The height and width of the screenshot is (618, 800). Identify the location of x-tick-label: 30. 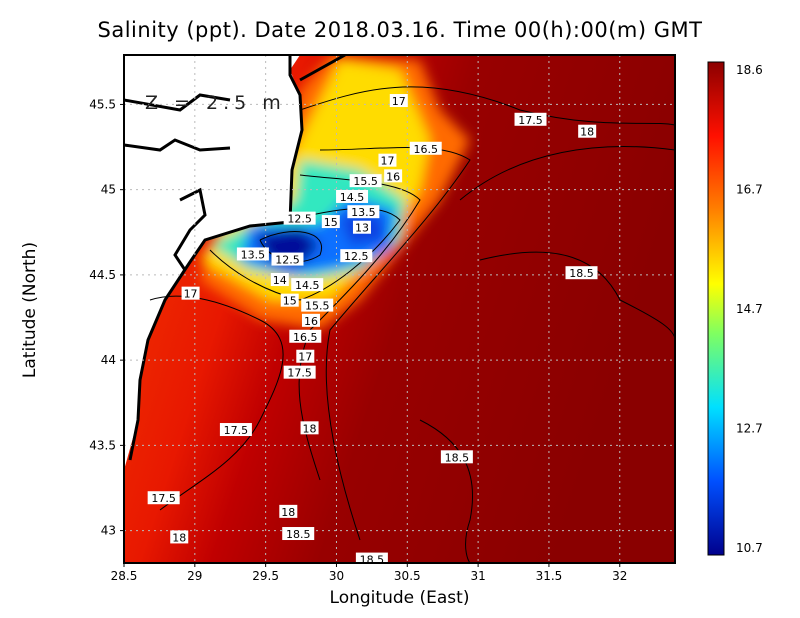
(336, 576).